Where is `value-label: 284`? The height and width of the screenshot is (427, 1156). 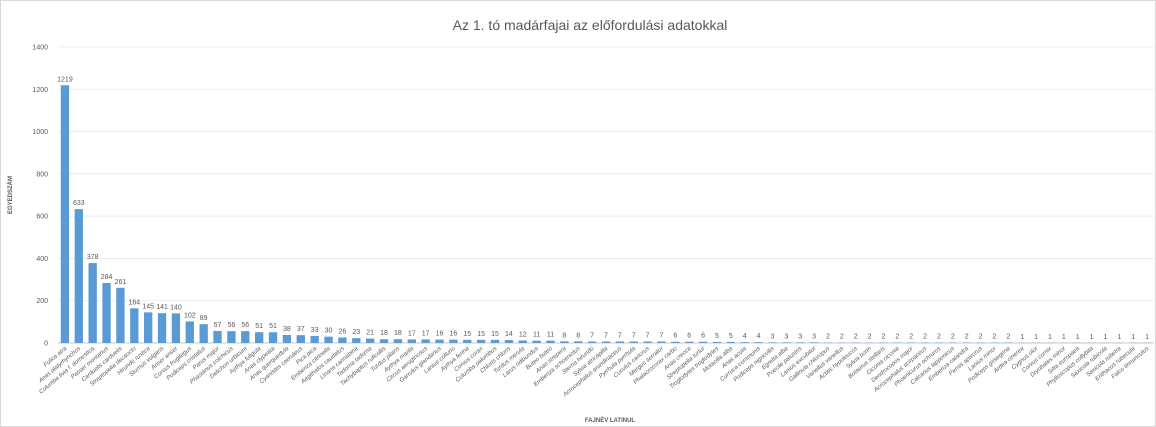 value-label: 284 is located at coordinates (107, 277).